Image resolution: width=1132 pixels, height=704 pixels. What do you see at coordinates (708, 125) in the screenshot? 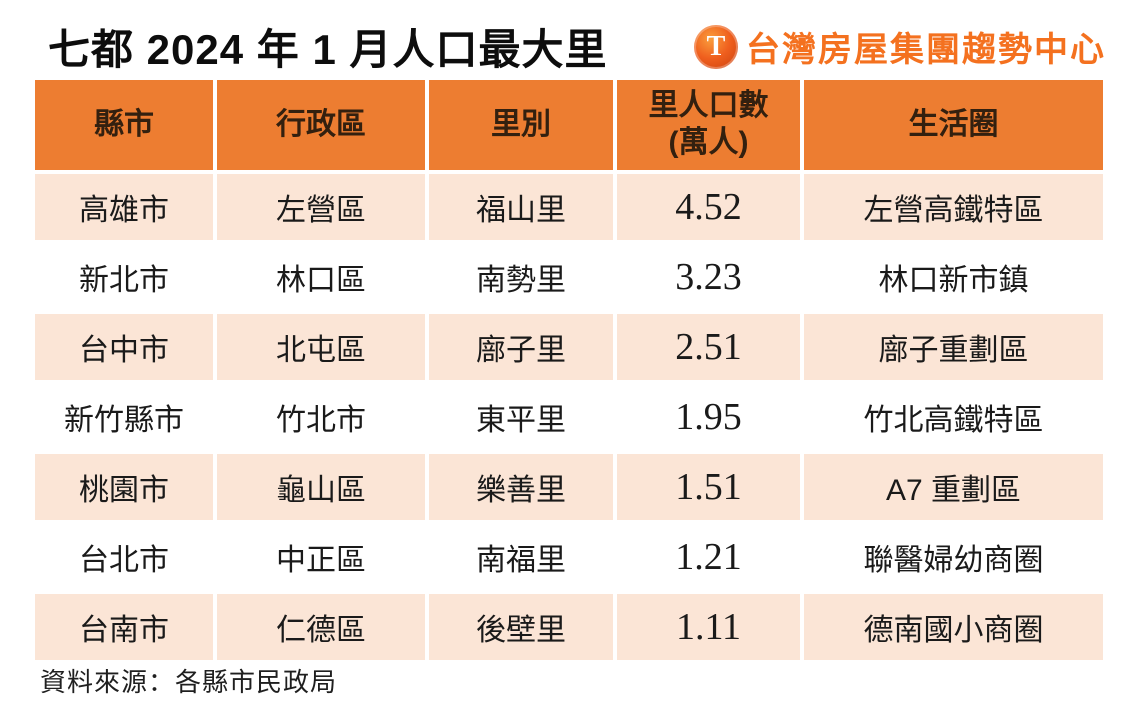
I see `column-header-population: 里人口數 (萬人)` at bounding box center [708, 125].